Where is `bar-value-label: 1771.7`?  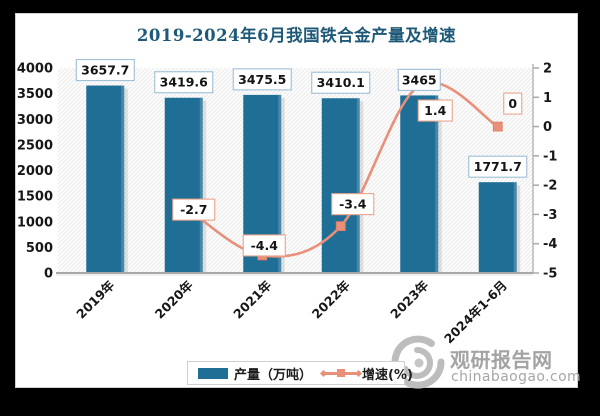 bar-value-label: 1771.7 is located at coordinates (498, 166).